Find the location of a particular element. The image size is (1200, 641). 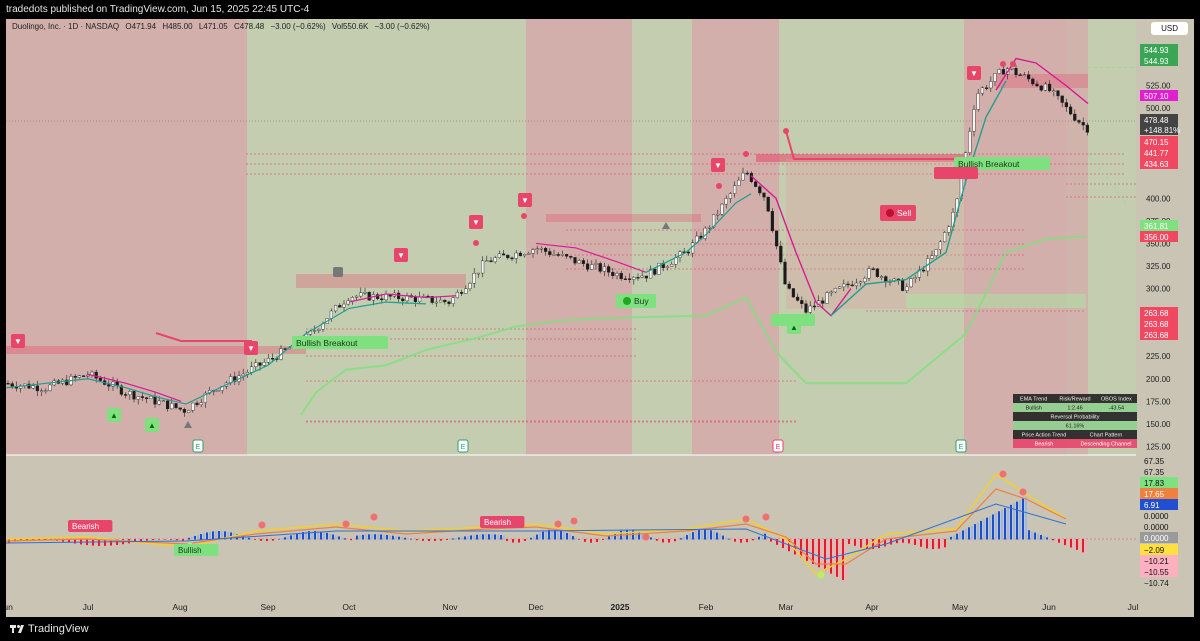

price-tick-label: 300.00 is located at coordinates (1158, 289).